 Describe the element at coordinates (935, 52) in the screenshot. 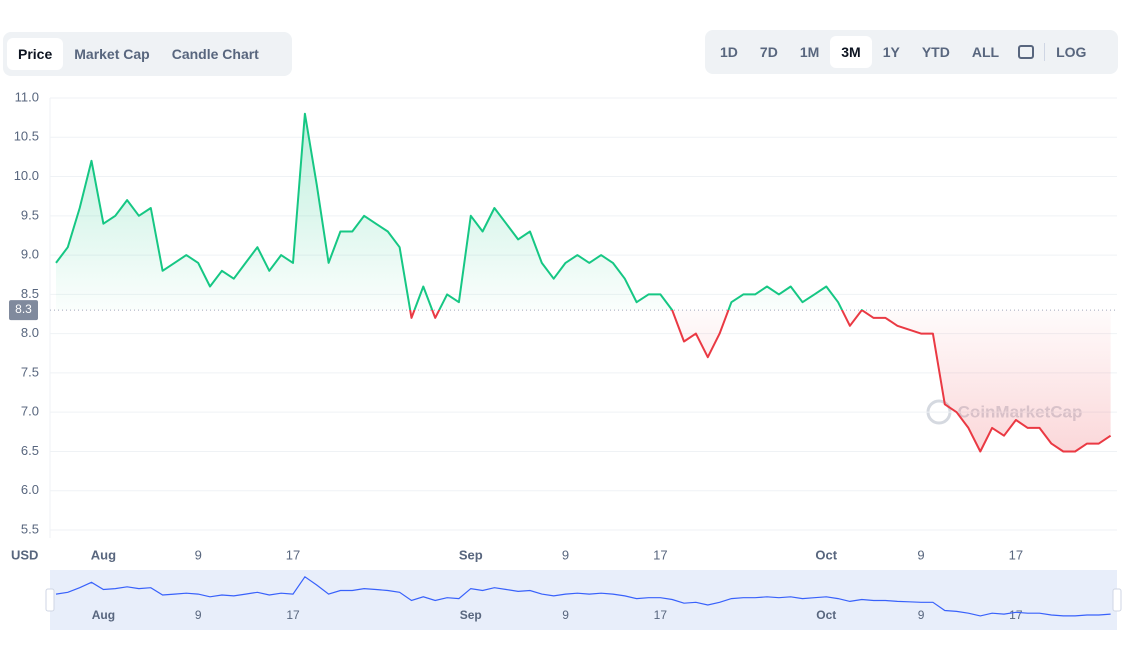

I see `tab-button: YTD` at that location.